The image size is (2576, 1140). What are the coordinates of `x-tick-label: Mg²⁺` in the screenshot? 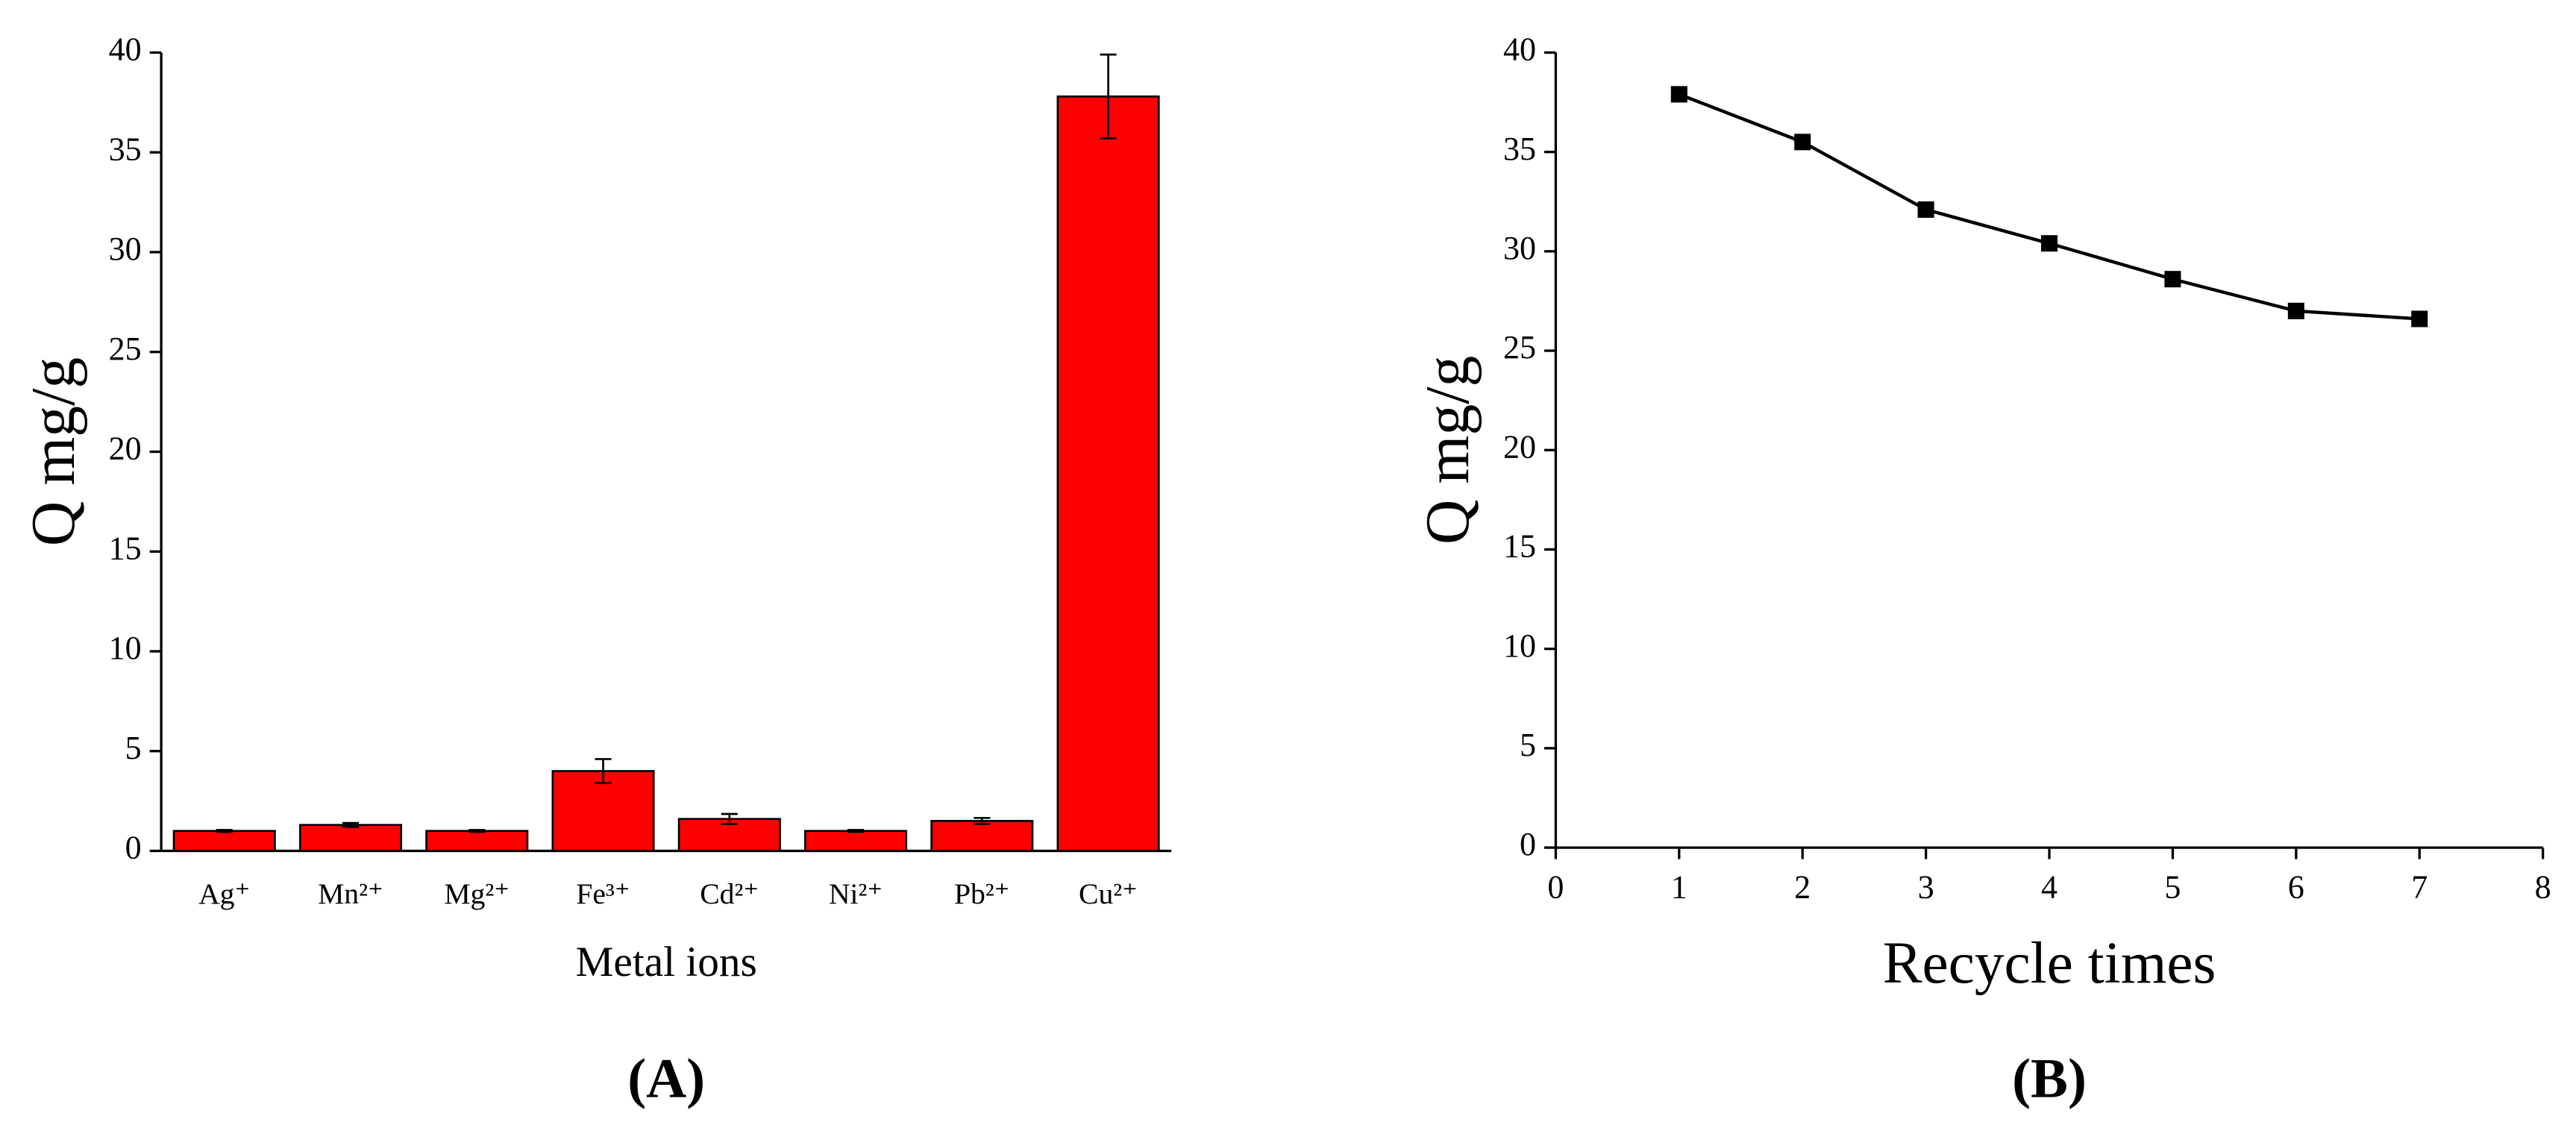 It's located at (477, 893).